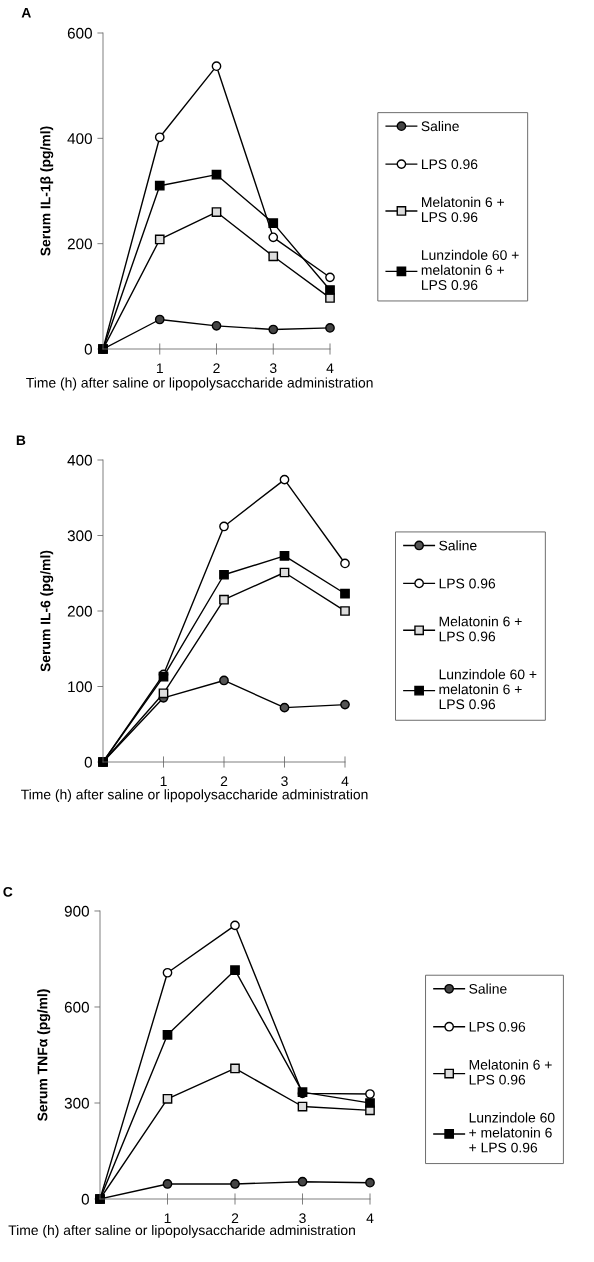  Describe the element at coordinates (76, 911) in the screenshot. I see `y-tick-label: 900` at that location.